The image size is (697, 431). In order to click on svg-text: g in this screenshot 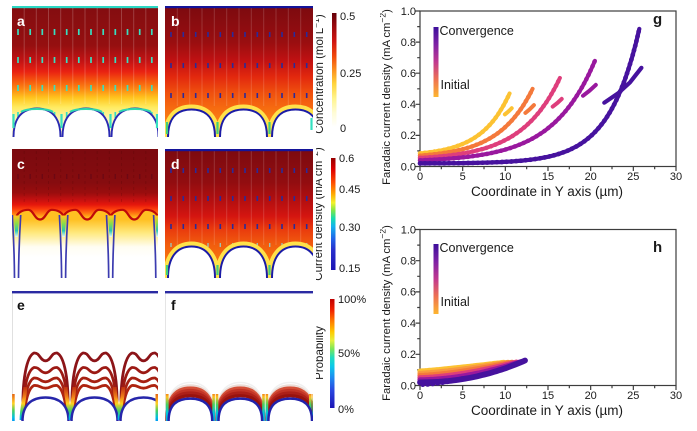, I will do `click(657, 19)`.